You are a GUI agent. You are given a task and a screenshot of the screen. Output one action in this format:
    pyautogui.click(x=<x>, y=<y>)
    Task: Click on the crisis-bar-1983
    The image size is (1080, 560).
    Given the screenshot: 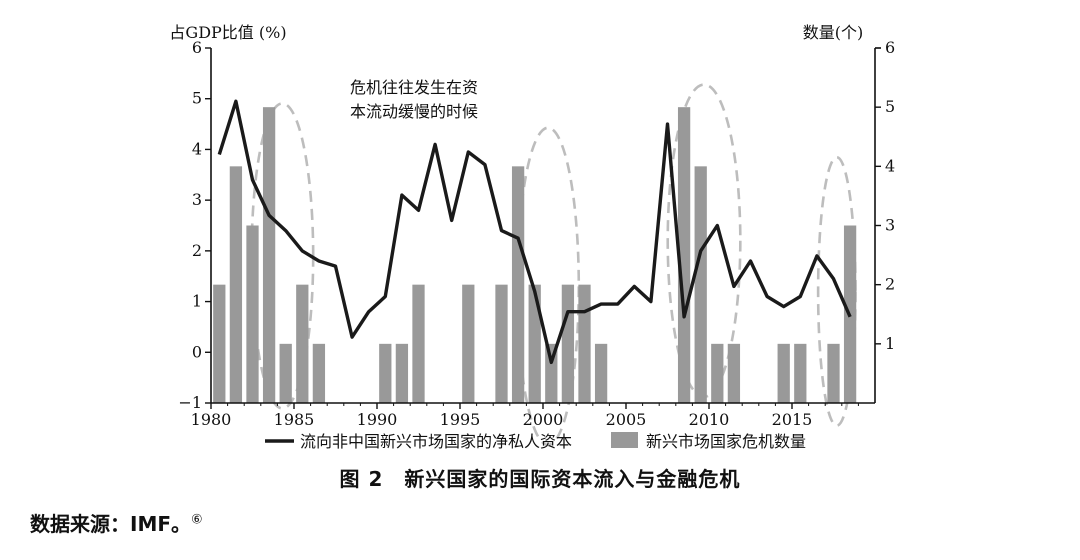 What is the action you would take?
    pyautogui.click(x=269, y=255)
    